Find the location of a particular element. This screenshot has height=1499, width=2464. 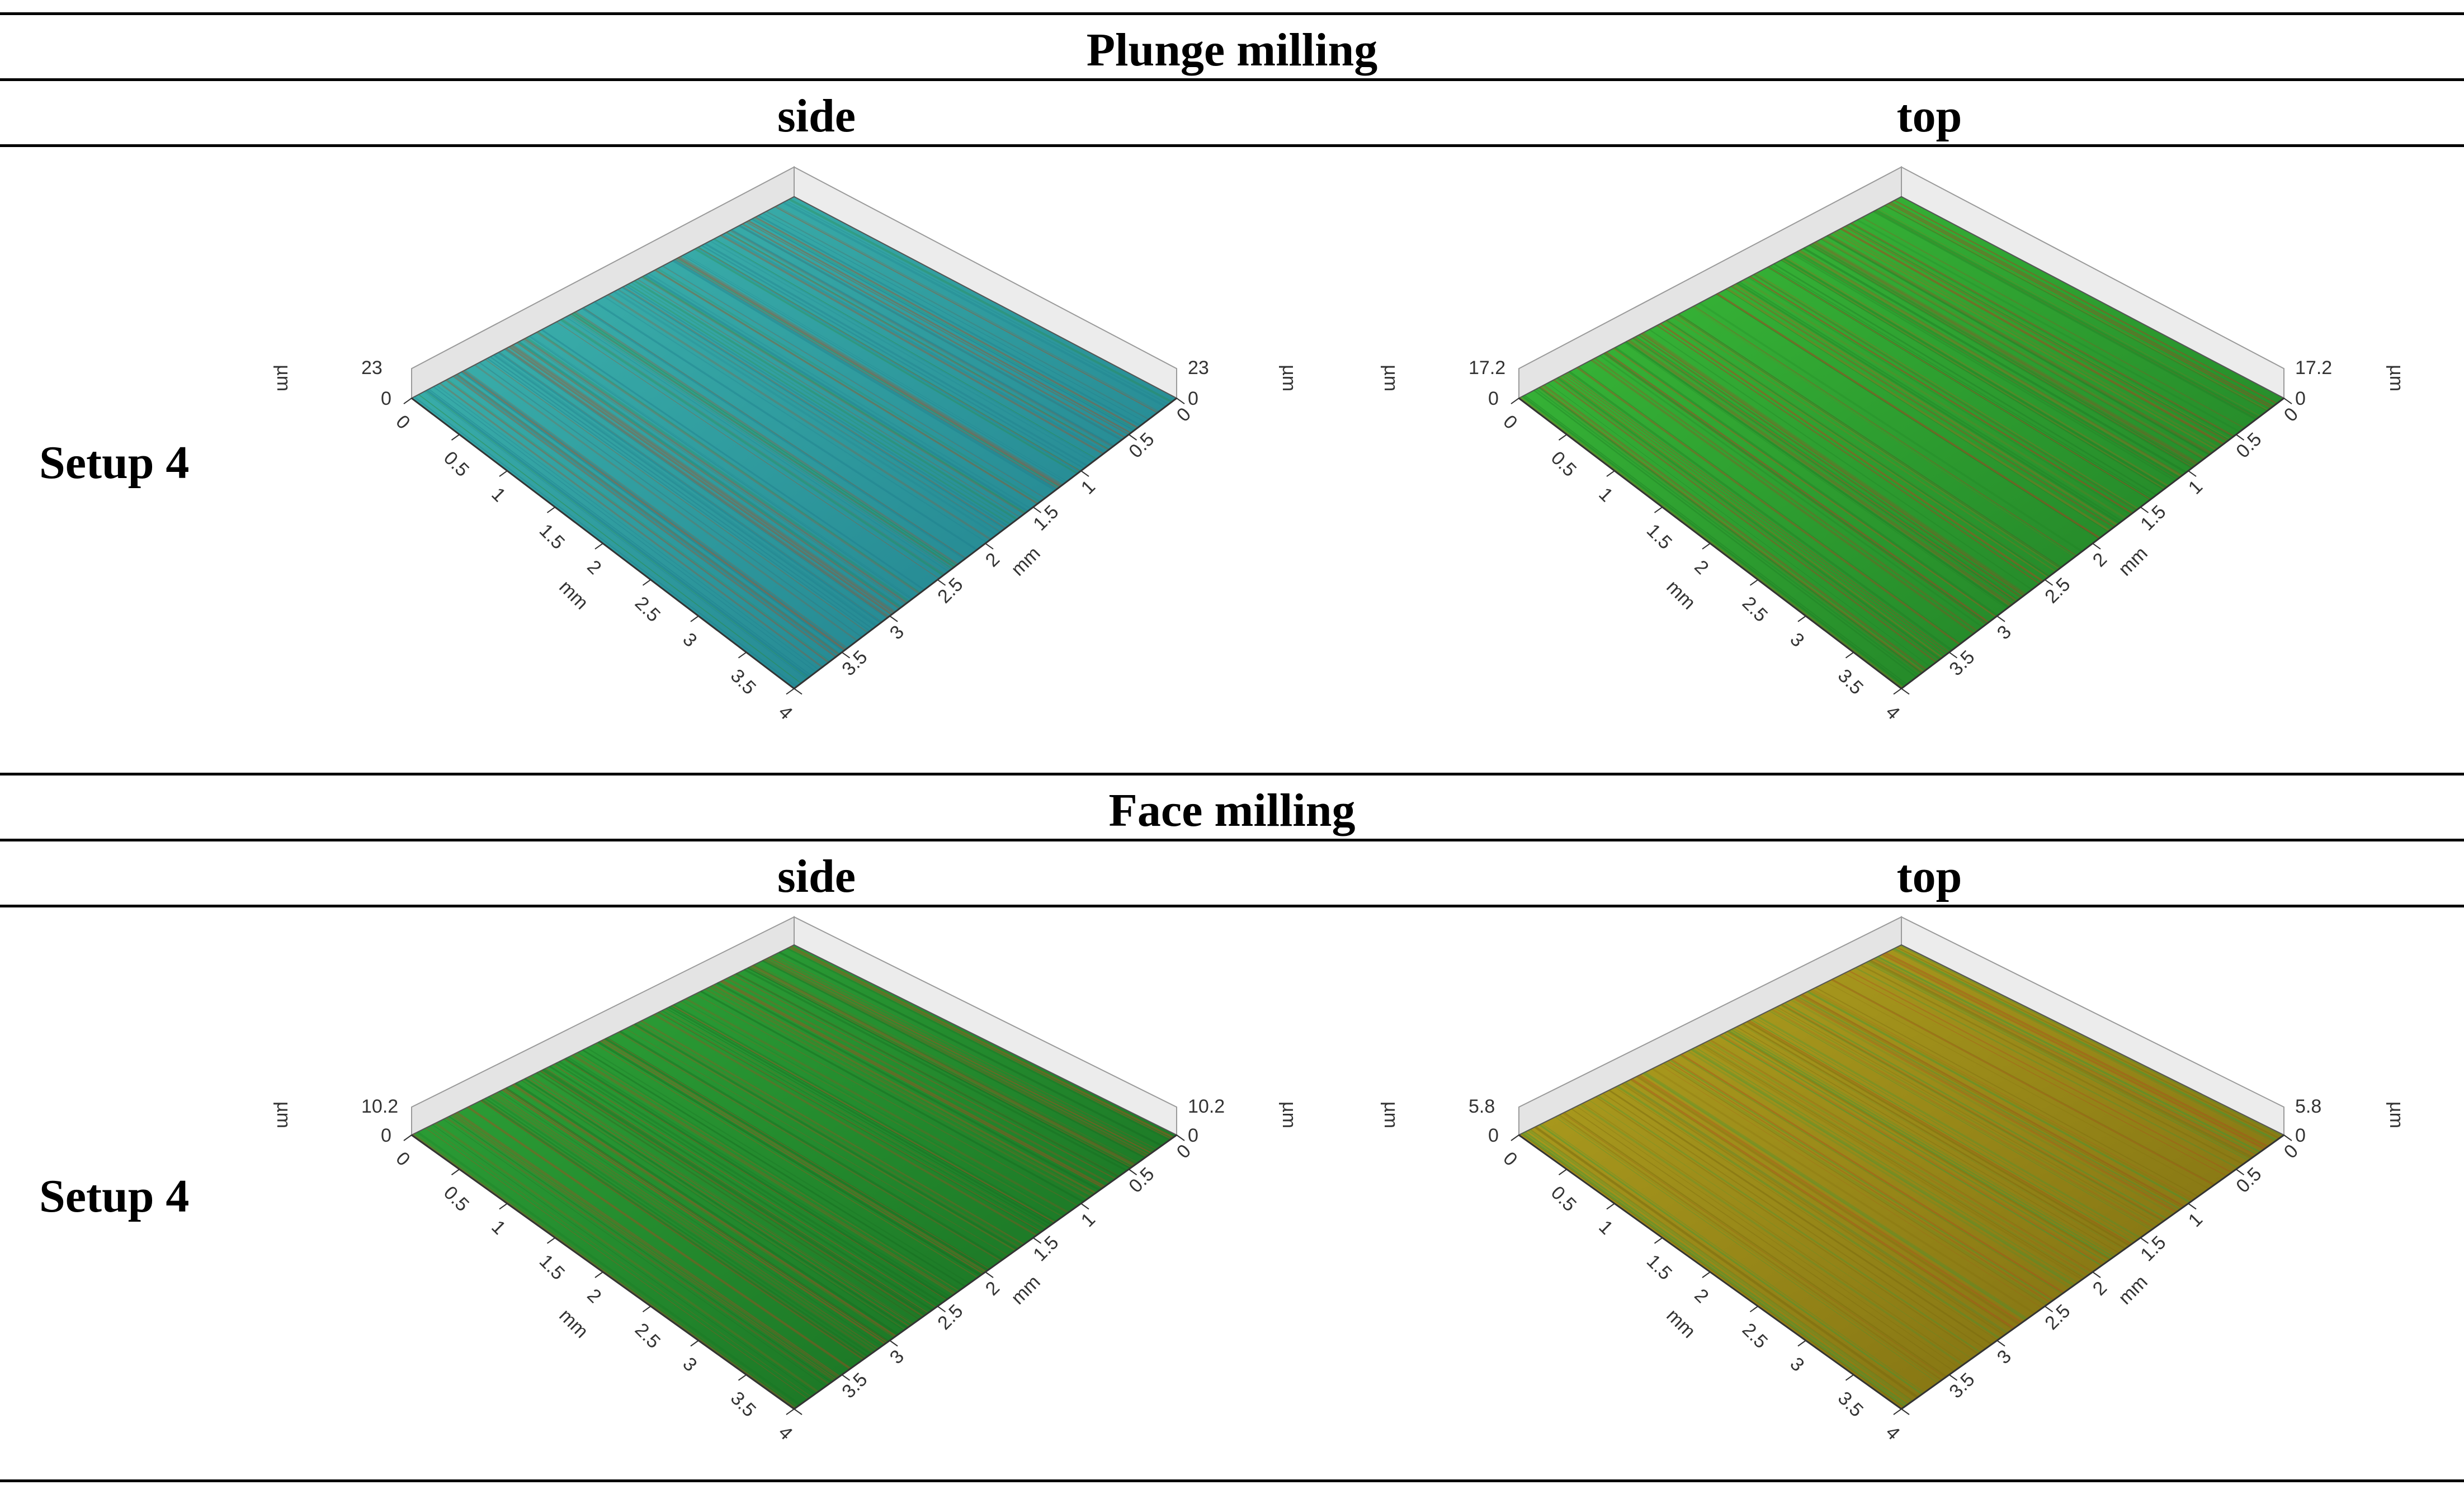

z-max-label-left: 23 is located at coordinates (372, 368).